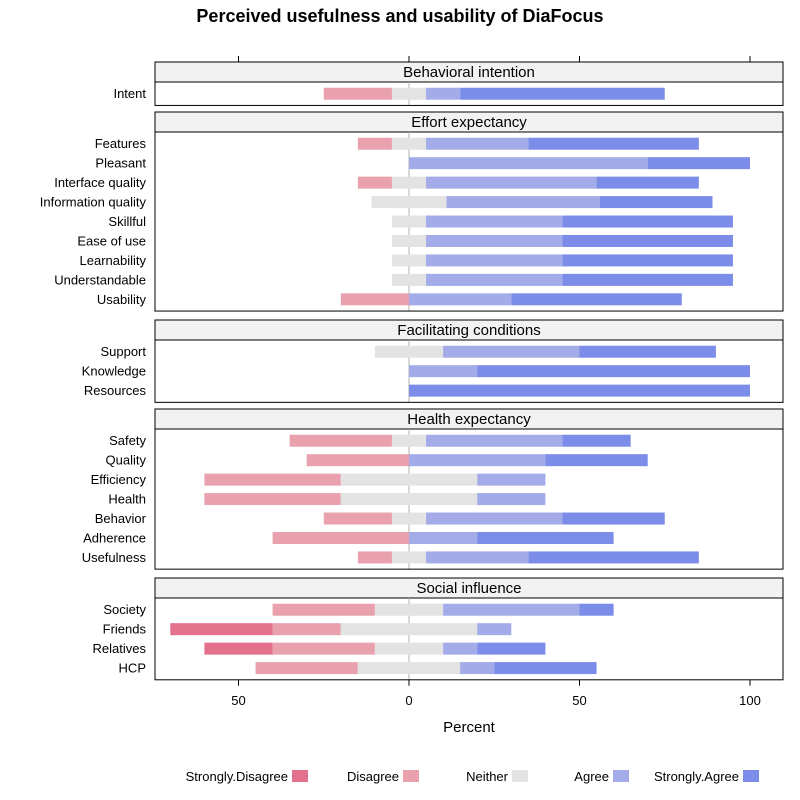 This screenshot has width=800, height=800. What do you see at coordinates (469, 72) in the screenshot?
I see `panel-title: Behavioral intention` at bounding box center [469, 72].